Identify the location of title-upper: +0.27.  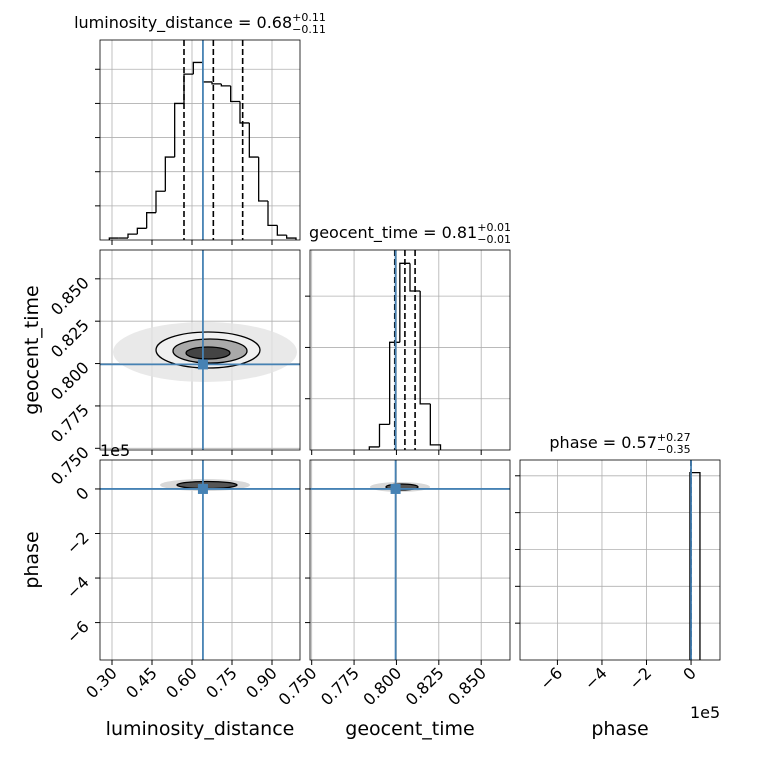
(674, 437).